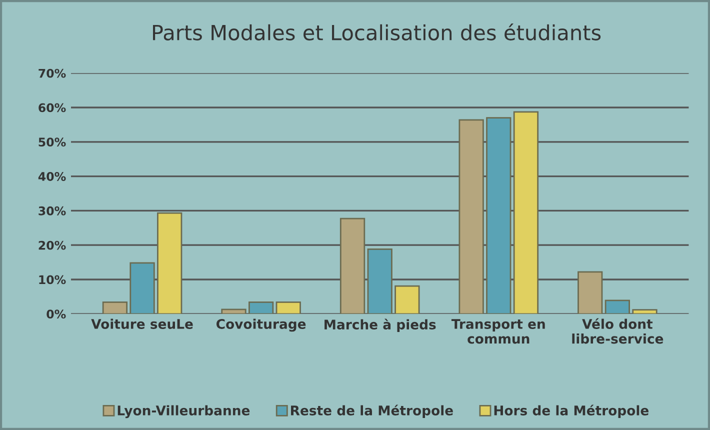 This screenshot has width=710, height=430. Describe the element at coordinates (52, 176) in the screenshot. I see `y-tick-label: 40%` at that location.